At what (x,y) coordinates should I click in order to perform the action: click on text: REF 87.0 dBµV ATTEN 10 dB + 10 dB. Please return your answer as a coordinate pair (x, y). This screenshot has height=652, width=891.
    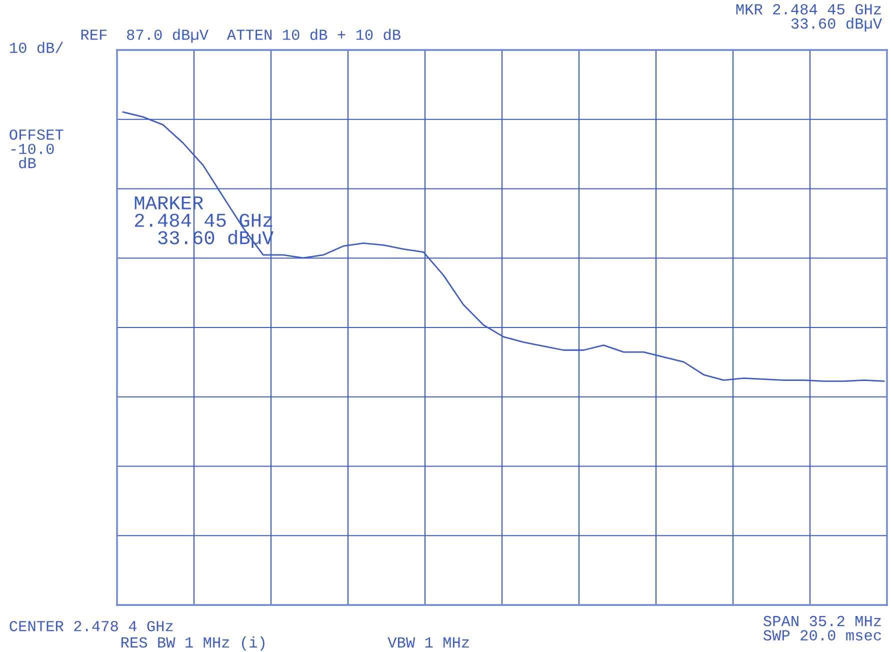
    Looking at the image, I should click on (240, 35).